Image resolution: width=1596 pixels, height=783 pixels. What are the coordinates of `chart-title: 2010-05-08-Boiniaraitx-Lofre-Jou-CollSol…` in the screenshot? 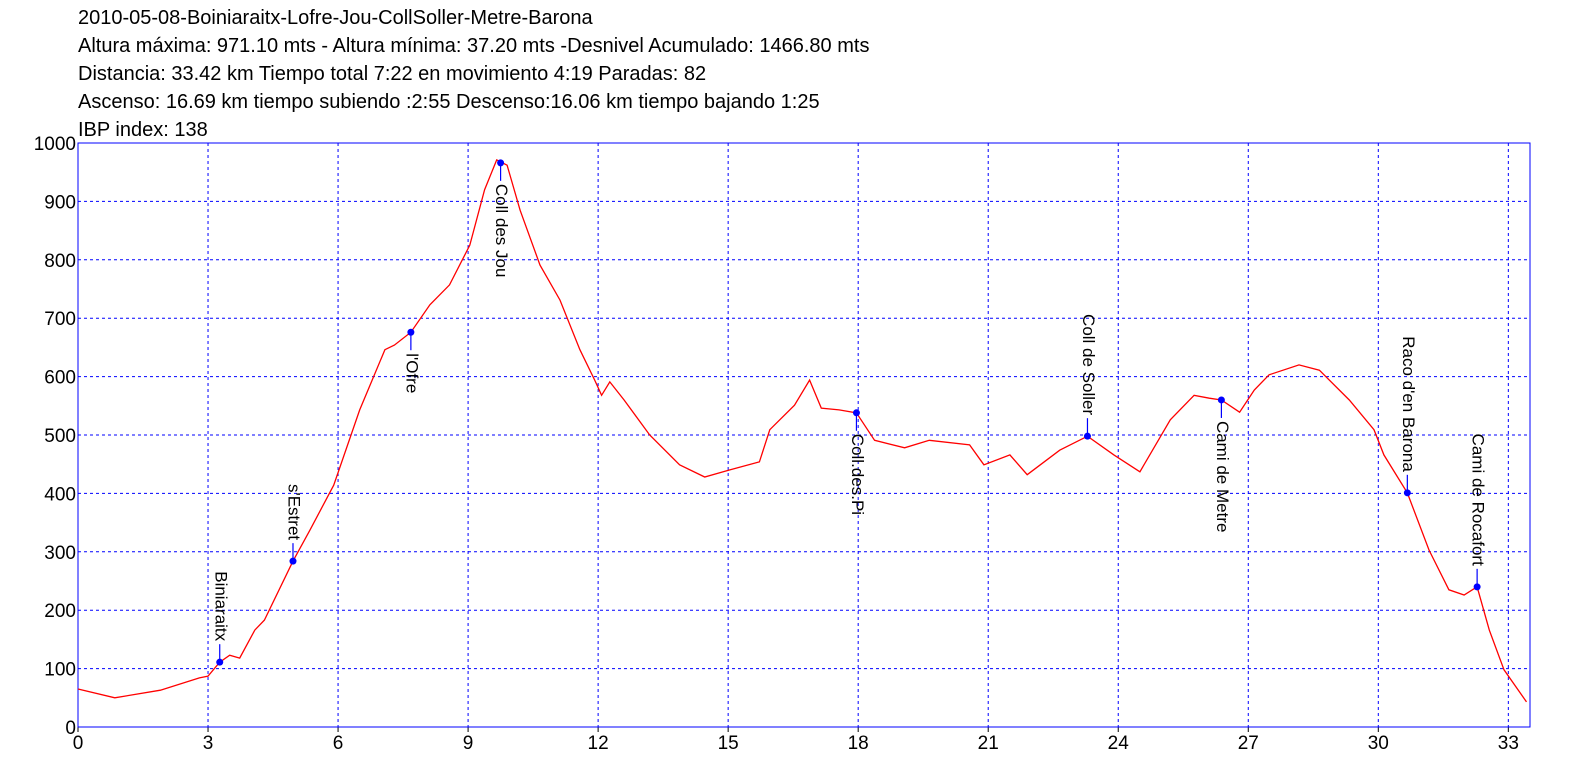 It's located at (336, 18).